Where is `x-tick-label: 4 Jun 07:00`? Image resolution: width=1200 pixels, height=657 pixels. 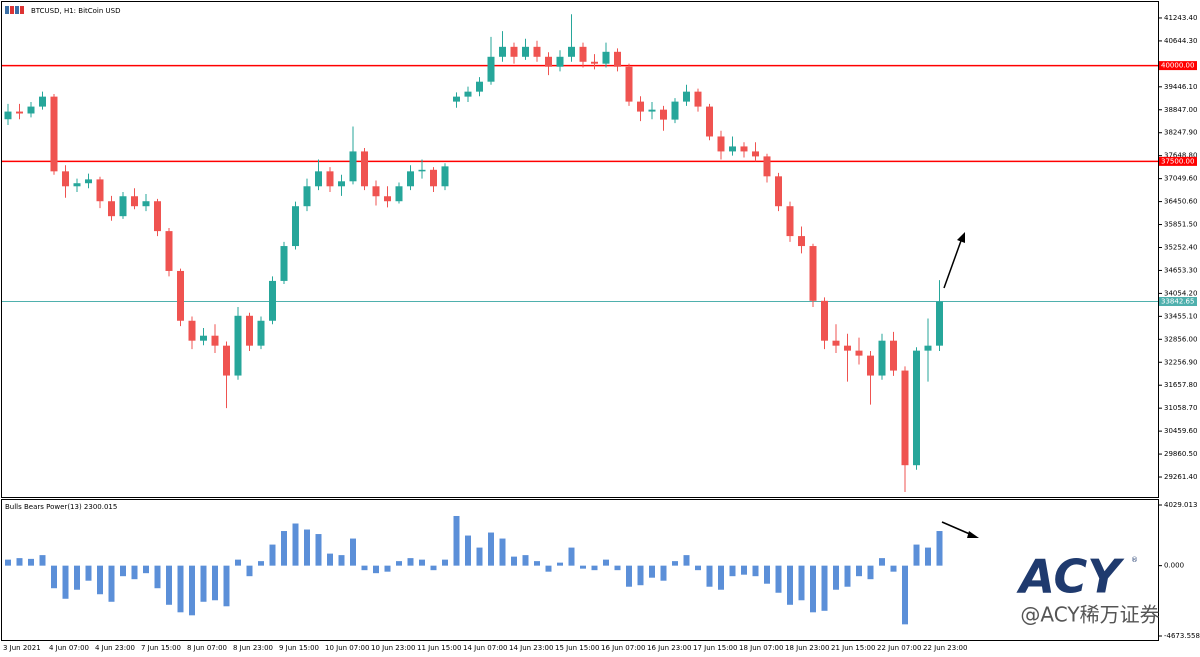 x-tick-label: 4 Jun 07:00 is located at coordinates (69, 648).